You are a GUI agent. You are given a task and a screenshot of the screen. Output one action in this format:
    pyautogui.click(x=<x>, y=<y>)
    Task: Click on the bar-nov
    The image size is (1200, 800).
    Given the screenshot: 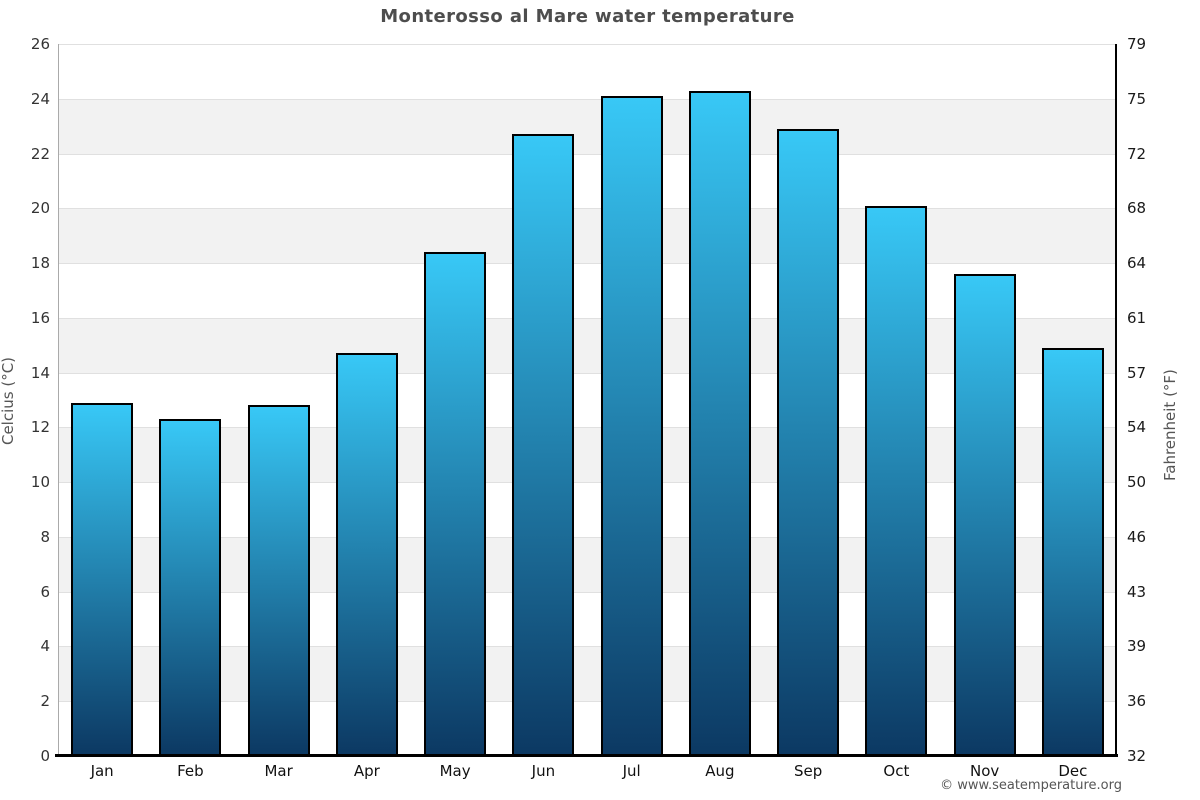 What is the action you would take?
    pyautogui.click(x=984, y=515)
    